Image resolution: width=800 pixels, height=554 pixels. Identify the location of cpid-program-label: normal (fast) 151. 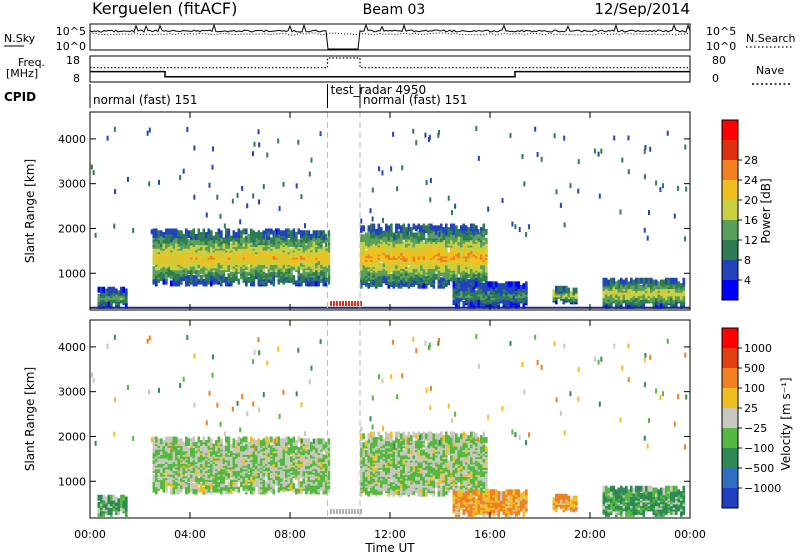
(145, 100).